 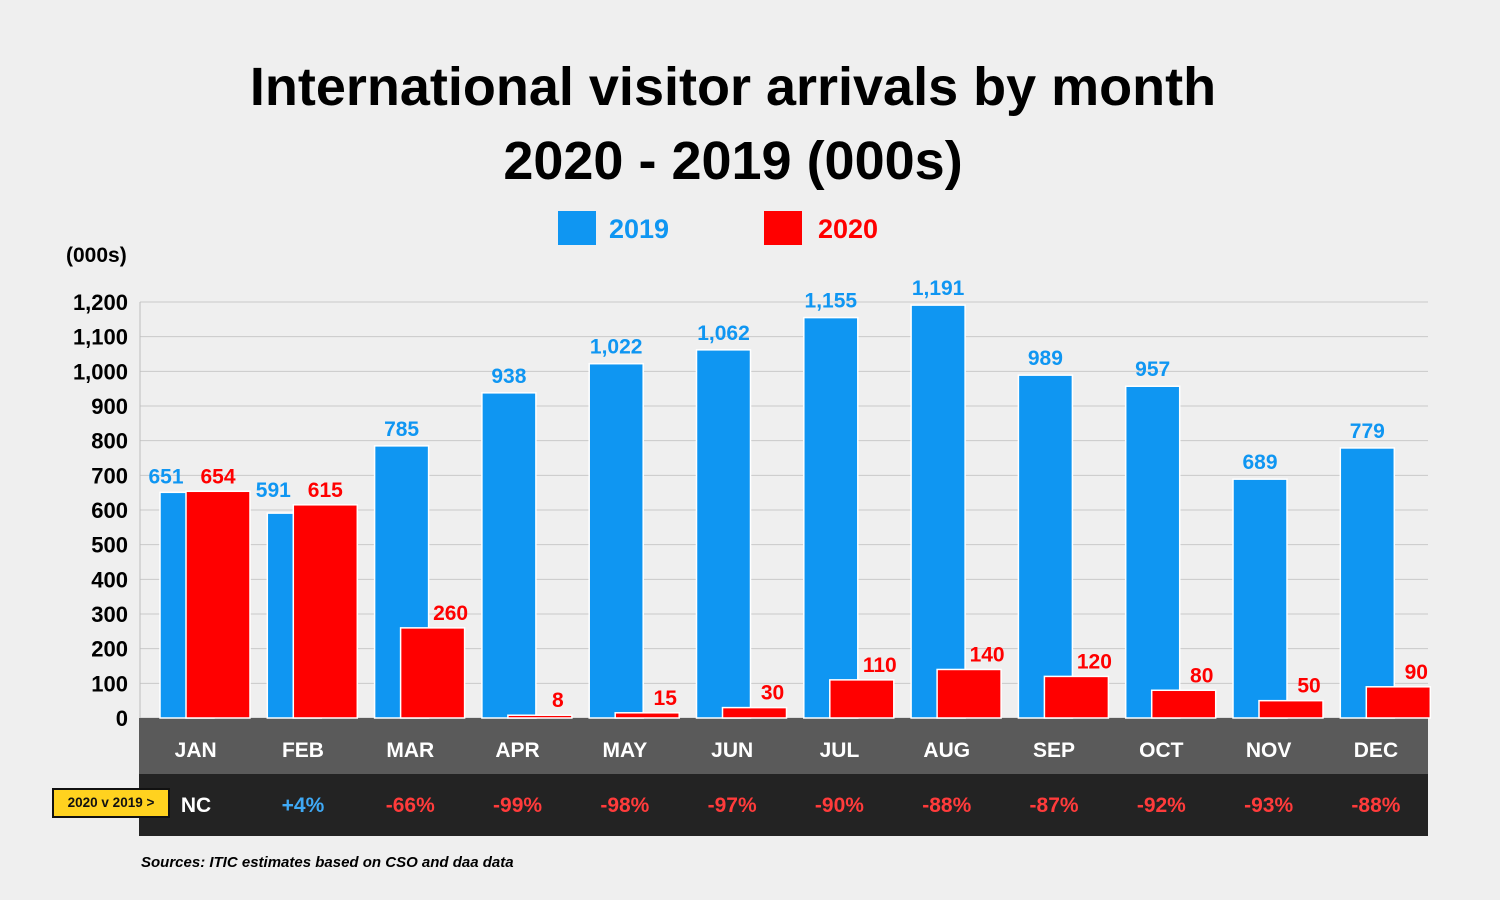 What do you see at coordinates (96, 255) in the screenshot?
I see `y-axis-unit-label: (000s)` at bounding box center [96, 255].